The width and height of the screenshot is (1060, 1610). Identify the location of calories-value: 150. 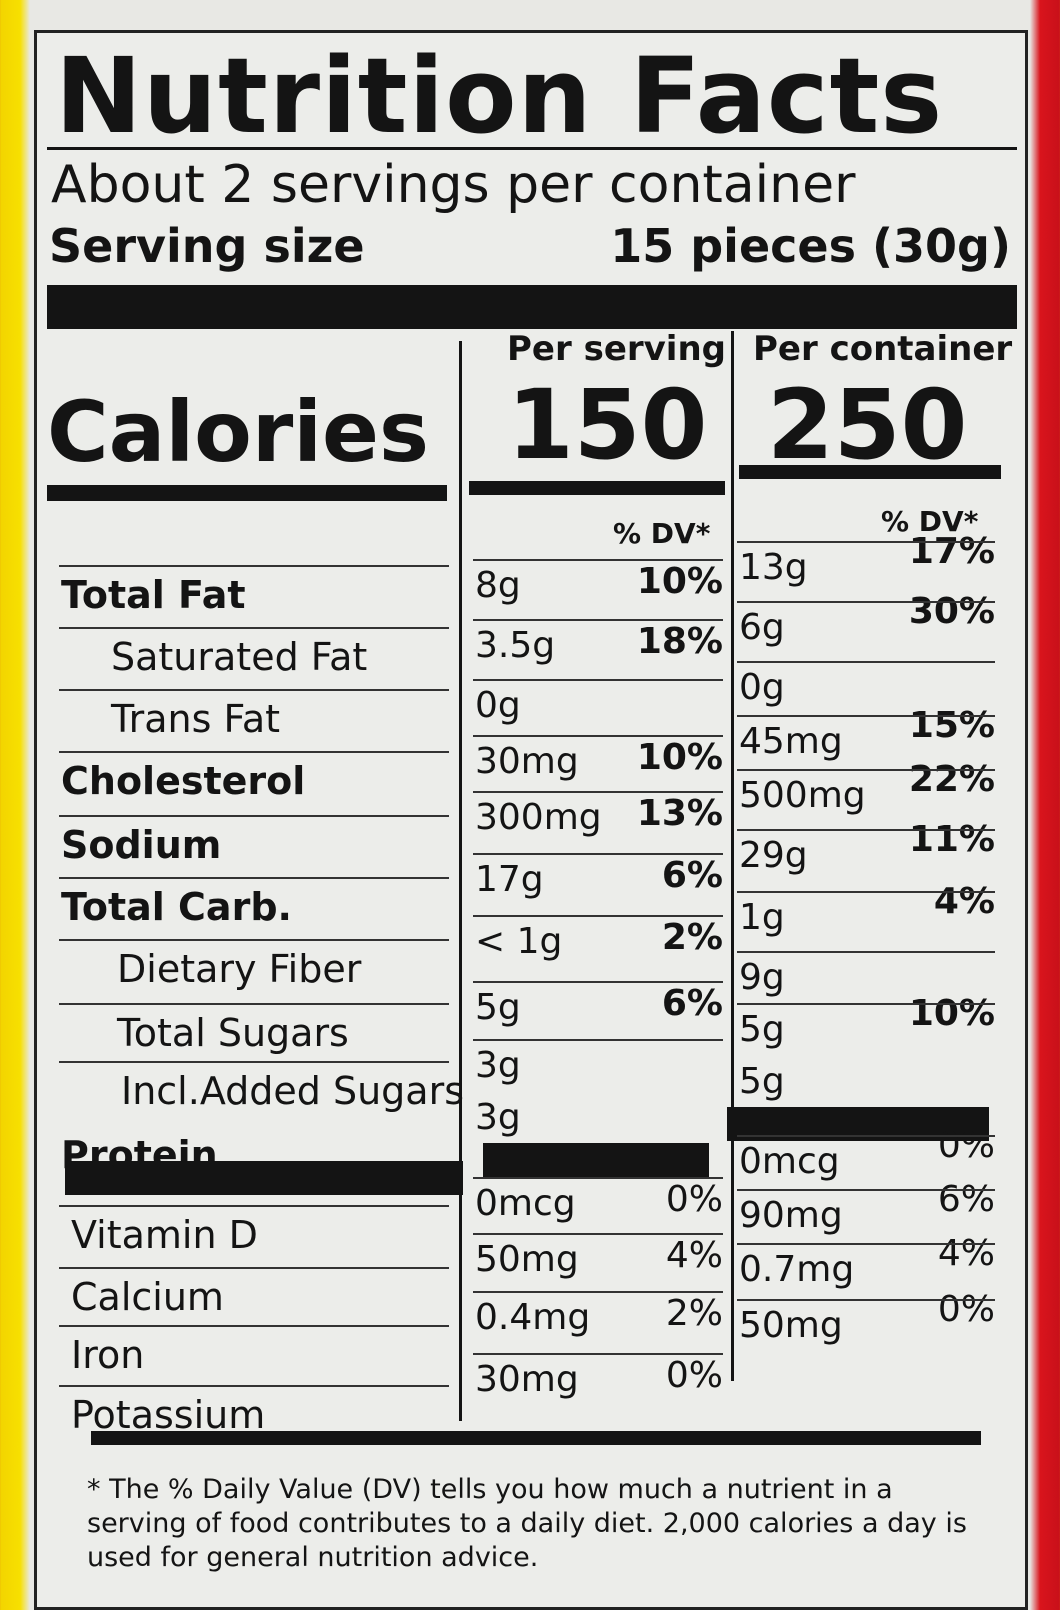
(607, 425).